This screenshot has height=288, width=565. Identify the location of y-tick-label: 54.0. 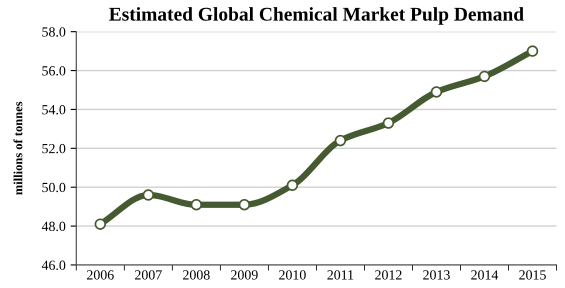
(54, 109).